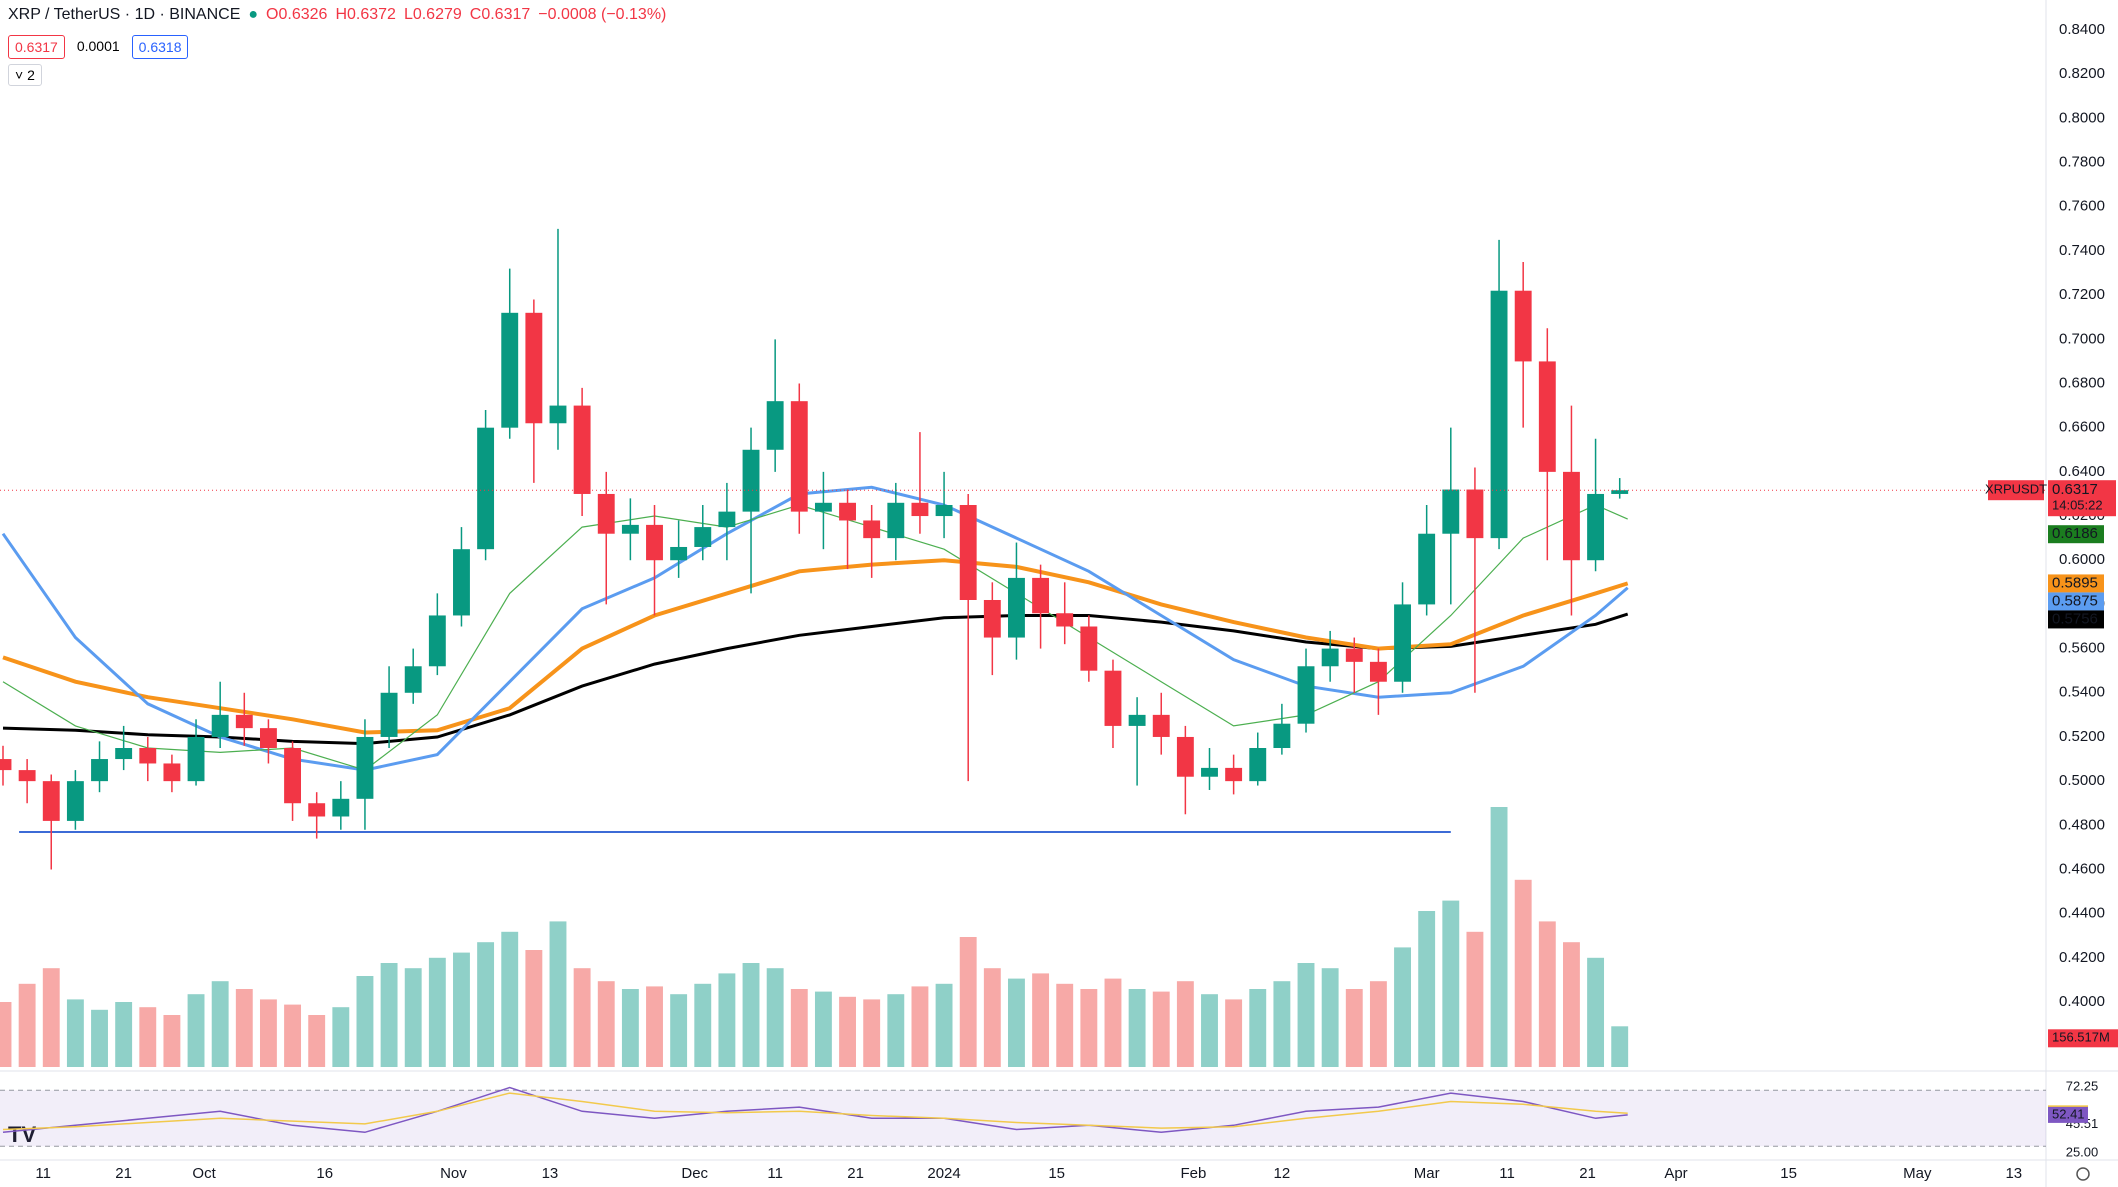  I want to click on logo: TV, so click(22, 1134).